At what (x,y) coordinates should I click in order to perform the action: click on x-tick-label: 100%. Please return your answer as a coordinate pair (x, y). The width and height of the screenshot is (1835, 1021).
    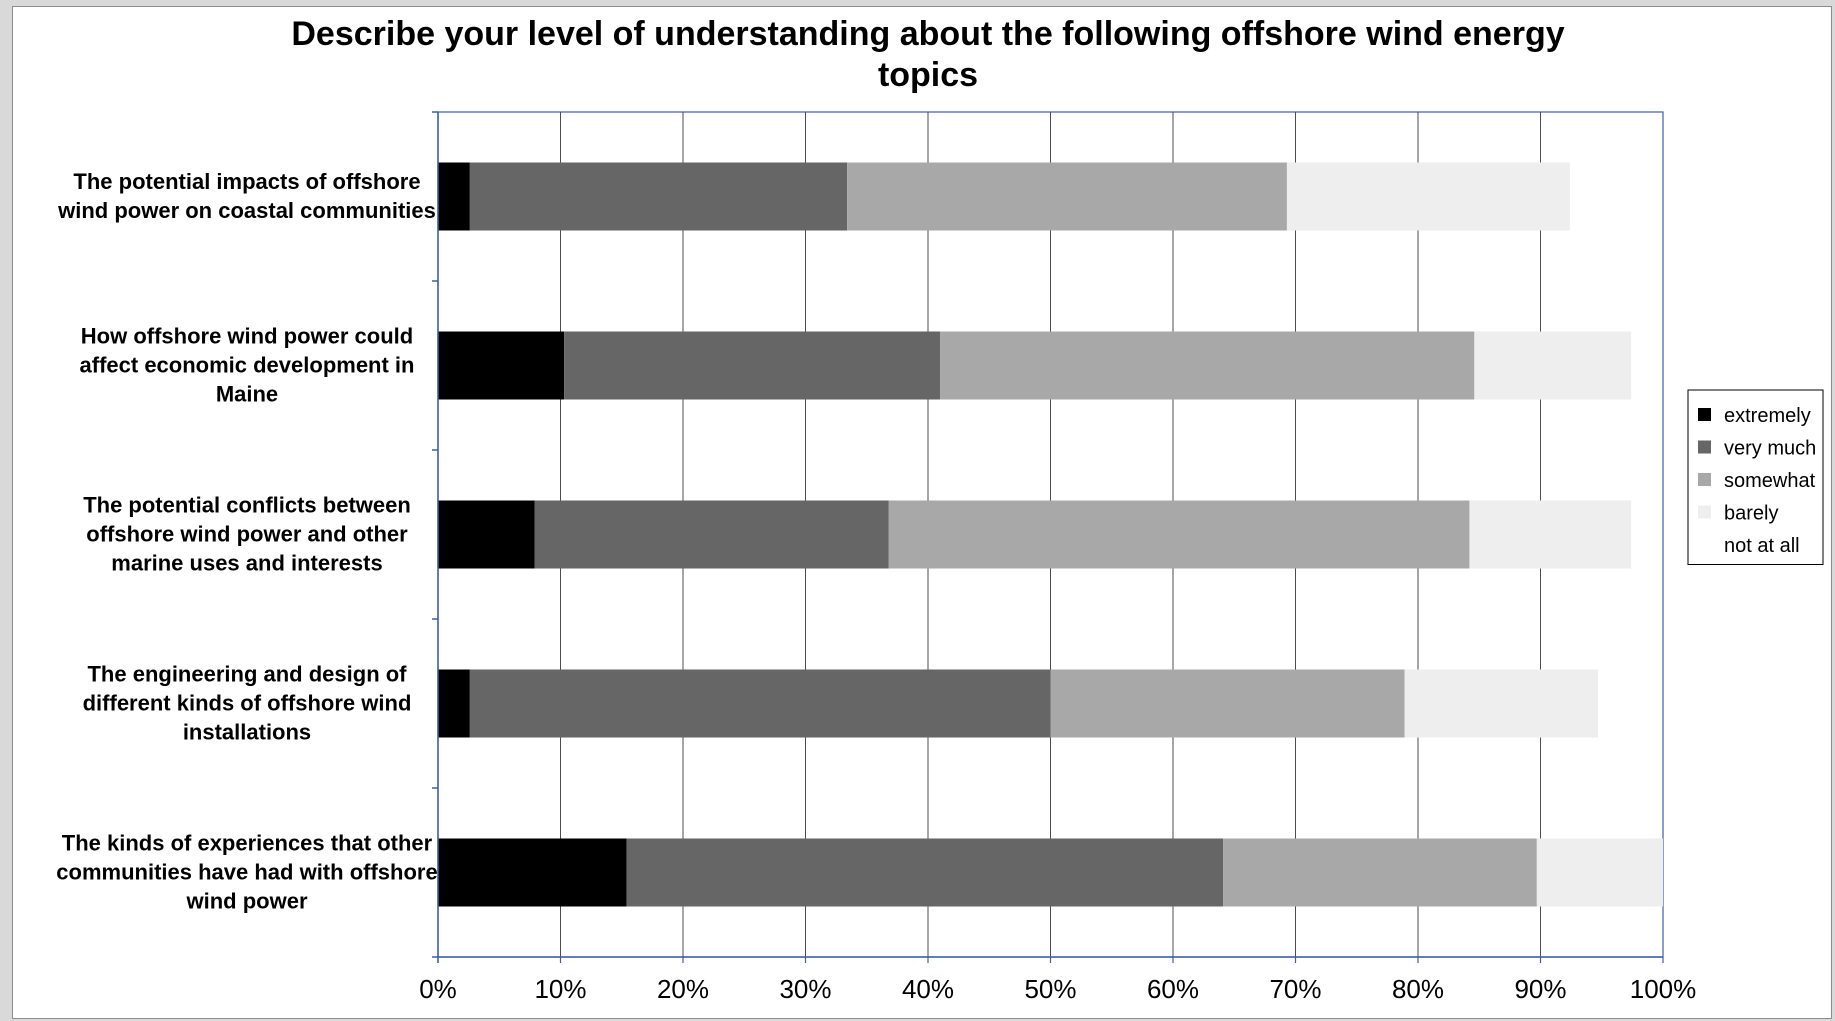
    Looking at the image, I should click on (1663, 989).